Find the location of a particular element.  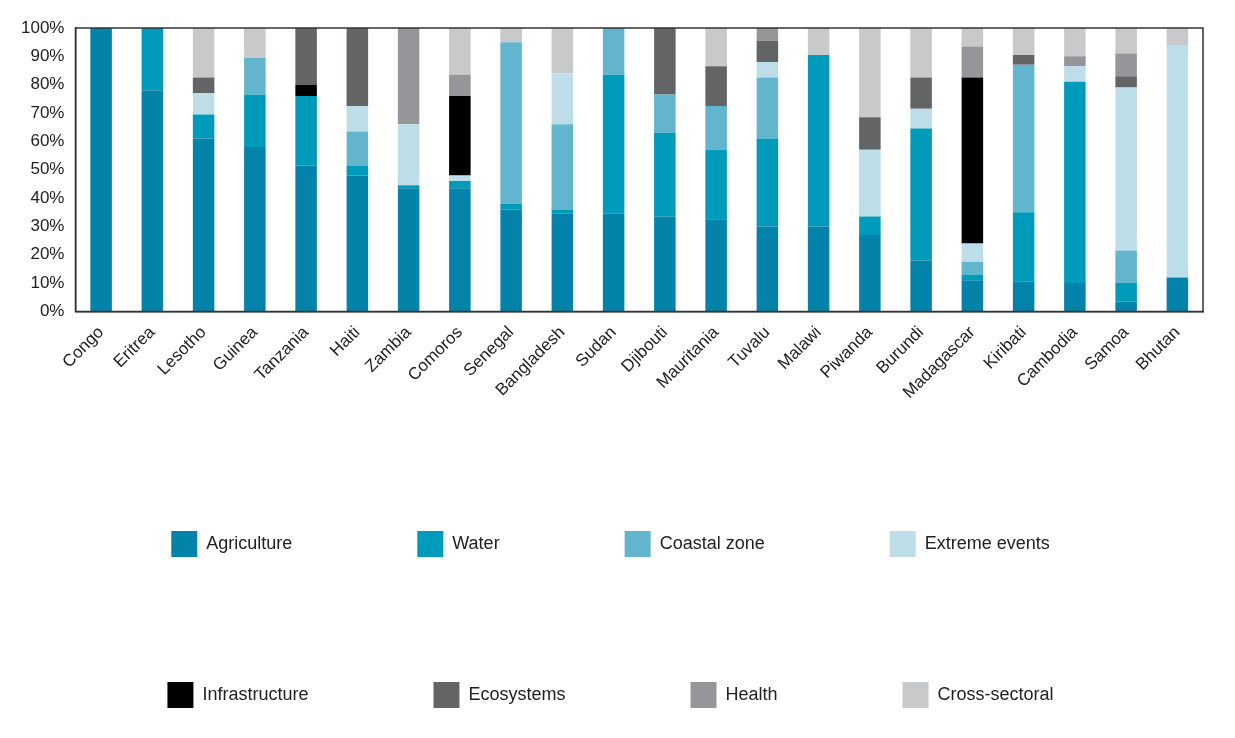

y-tick-label: 20% is located at coordinates (47, 254).